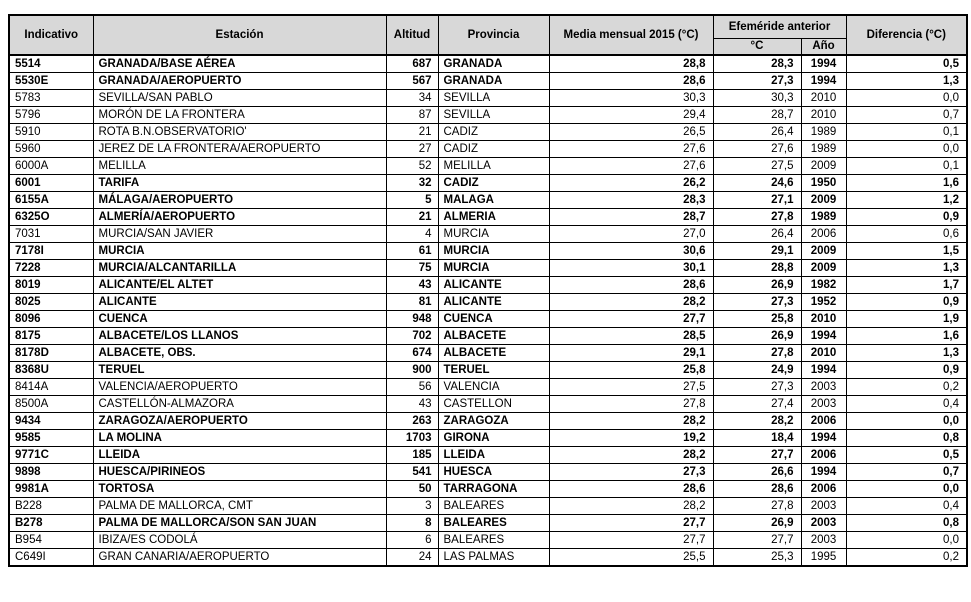  Describe the element at coordinates (757, 319) in the screenshot. I see `cell-efemeride-c: 25,8` at that location.